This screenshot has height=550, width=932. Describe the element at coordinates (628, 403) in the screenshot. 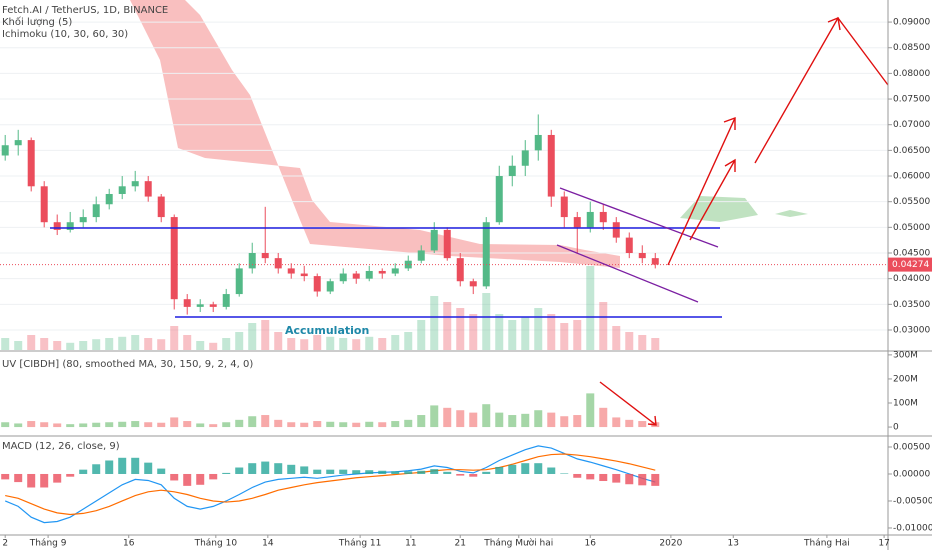

I see `uv-arrow` at that location.